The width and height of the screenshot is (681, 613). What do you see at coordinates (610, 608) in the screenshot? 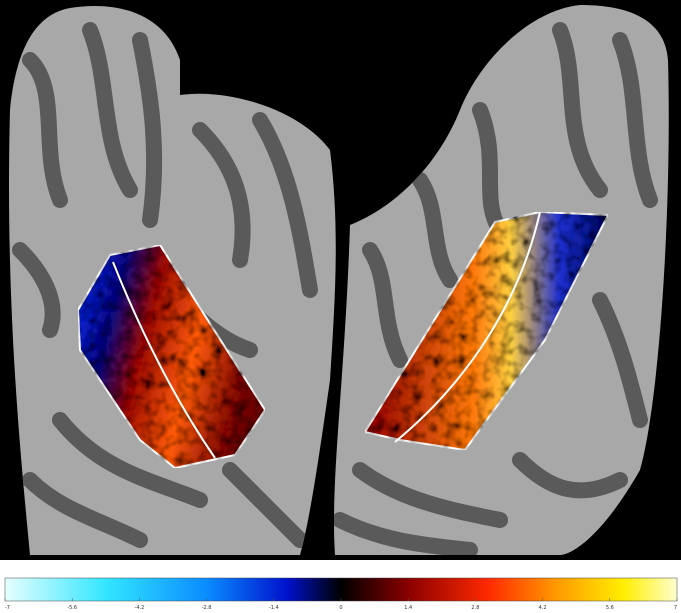
I see `colorbar-tick-label: 5.6` at bounding box center [610, 608].